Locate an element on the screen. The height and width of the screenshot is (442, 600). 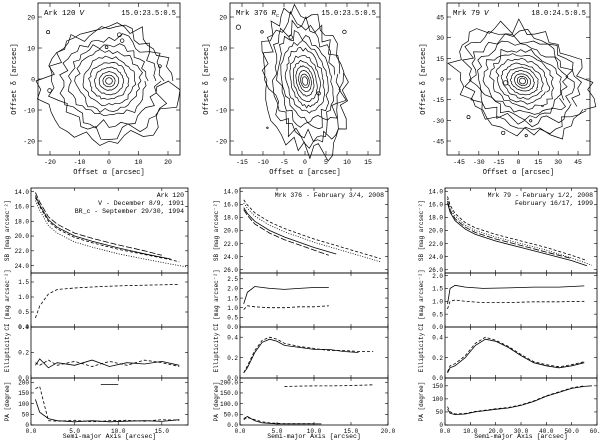
contour-title-band: V is located at coordinates (83, 14).